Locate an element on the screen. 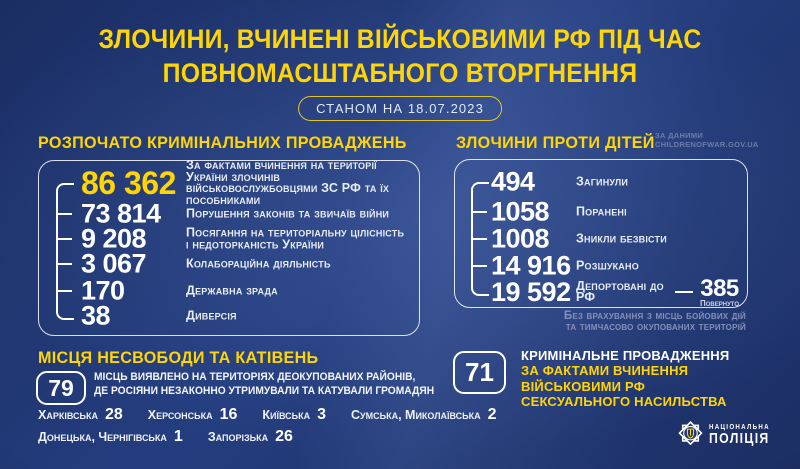 The image size is (800, 469). returned-stat: 385 Повернуто is located at coordinates (719, 292).